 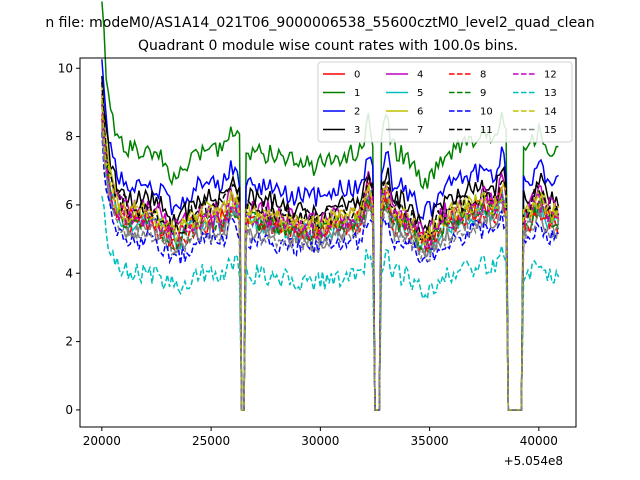 I want to click on legend-label-5: 5, so click(x=420, y=93).